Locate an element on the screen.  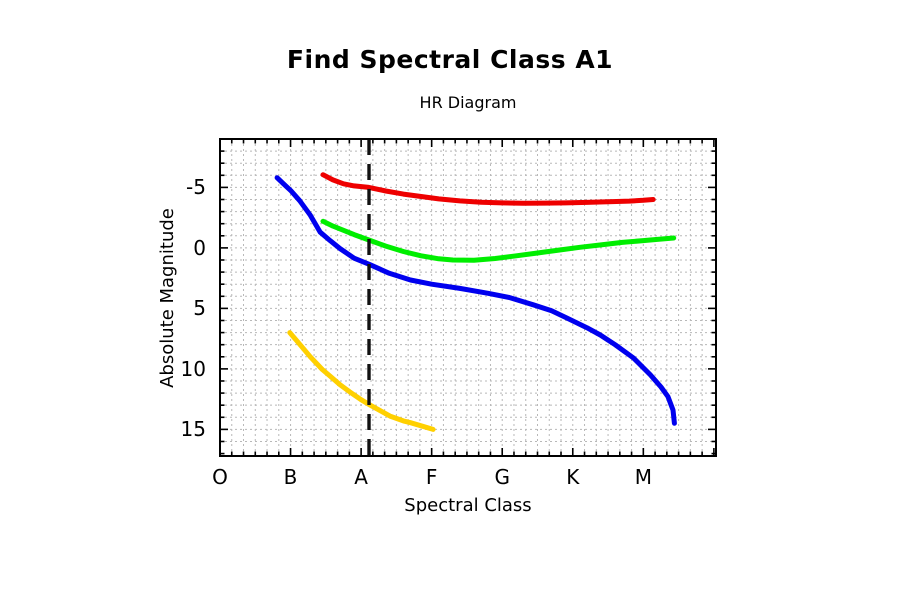
x-tick-label-M: M is located at coordinates (643, 477).